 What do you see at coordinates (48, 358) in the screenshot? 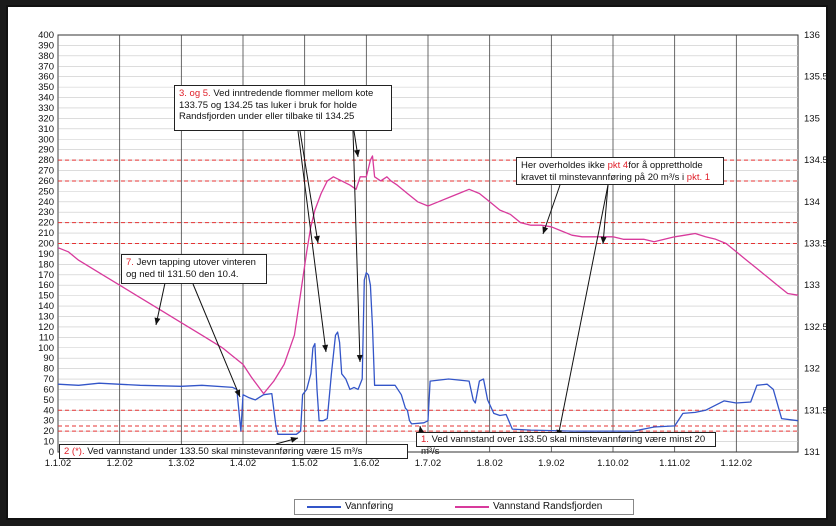
I see `y-left-tick-label: 90` at bounding box center [48, 358].